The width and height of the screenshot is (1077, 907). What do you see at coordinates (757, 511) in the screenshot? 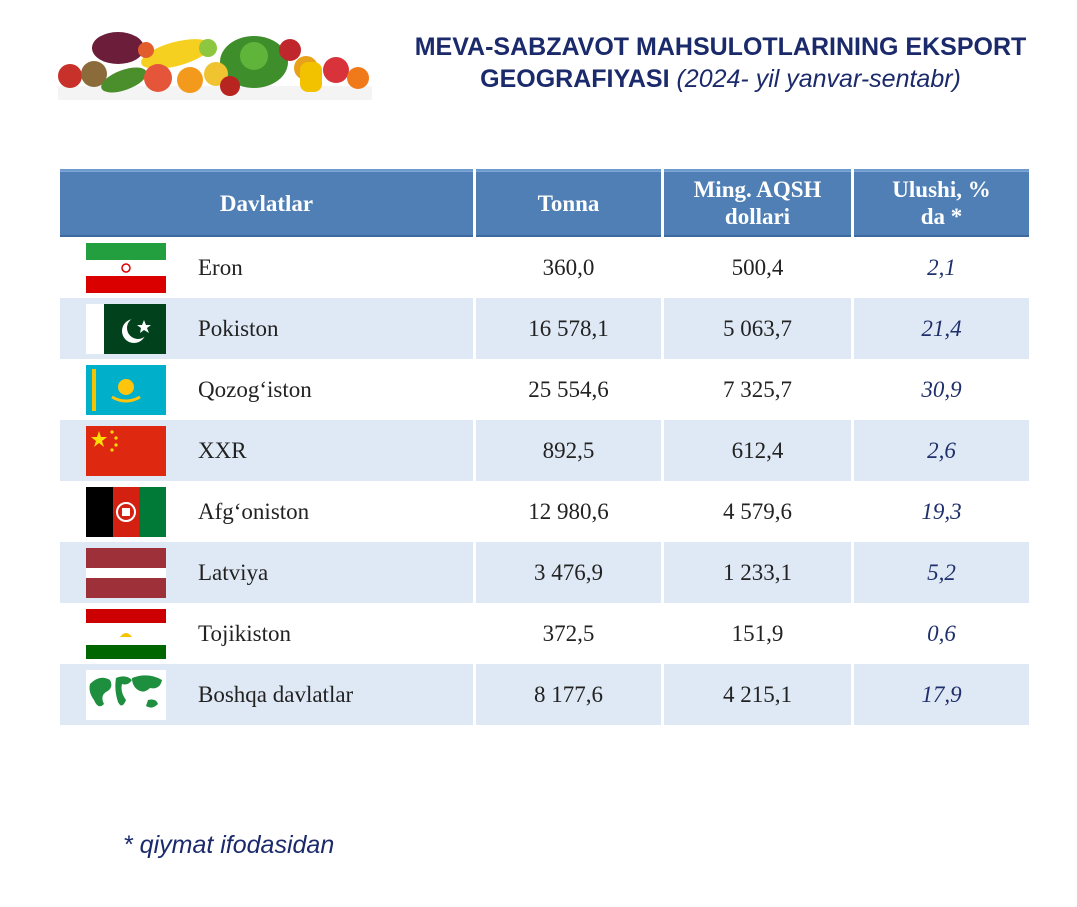
I see `usd-cell: 4 579,6` at bounding box center [757, 511].